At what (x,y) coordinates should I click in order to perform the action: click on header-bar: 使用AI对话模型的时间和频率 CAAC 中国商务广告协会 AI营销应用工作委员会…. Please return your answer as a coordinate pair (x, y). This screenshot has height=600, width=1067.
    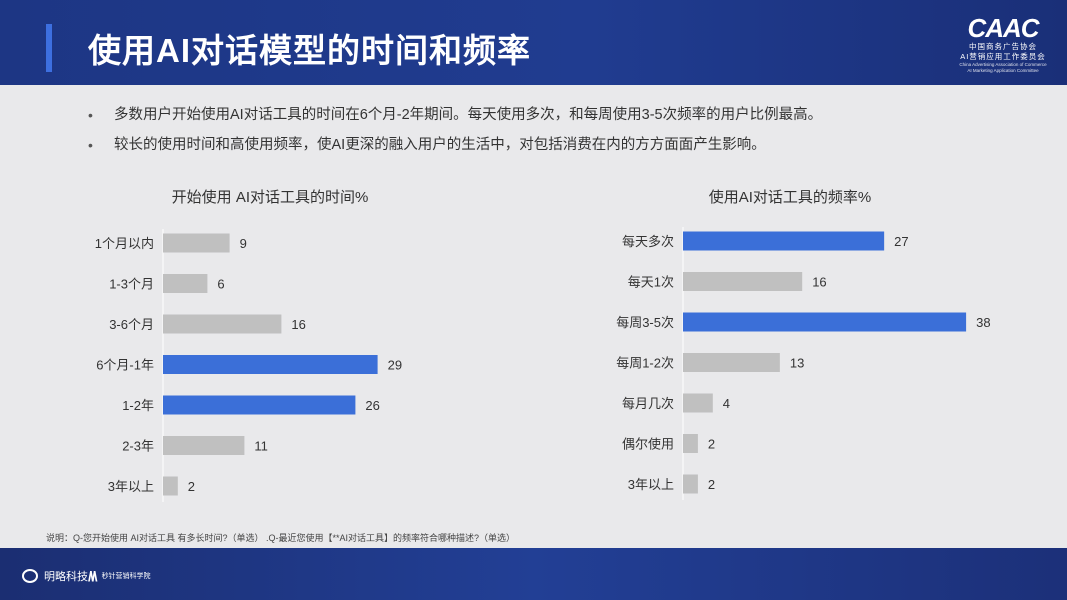
    Looking at the image, I should click on (533, 42).